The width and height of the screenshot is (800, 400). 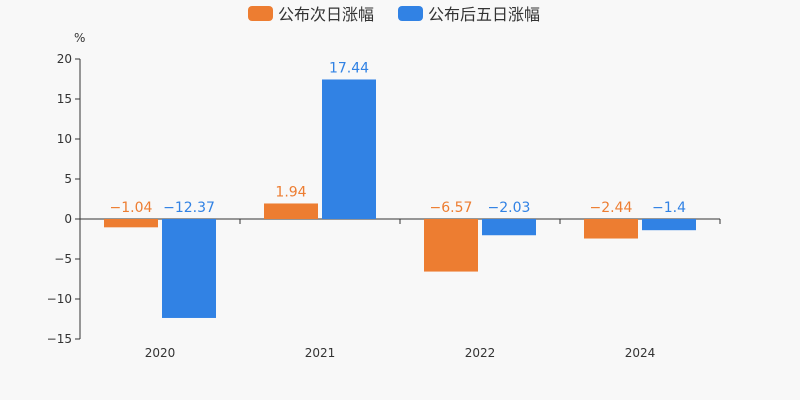 I want to click on data-label-series-1-2024: −1.4, so click(x=669, y=208).